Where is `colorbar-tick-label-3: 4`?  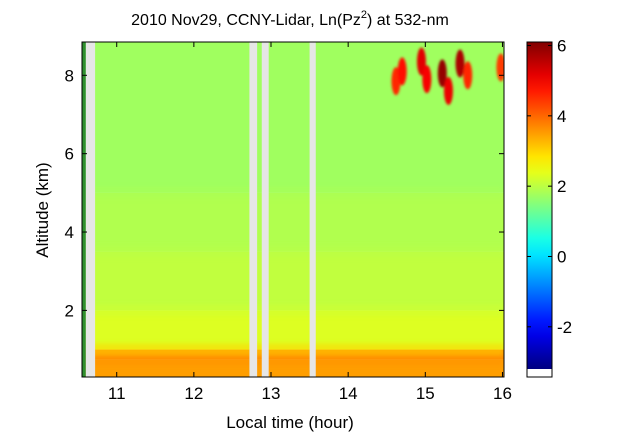
colorbar-tick-label-3: 4 is located at coordinates (561, 116).